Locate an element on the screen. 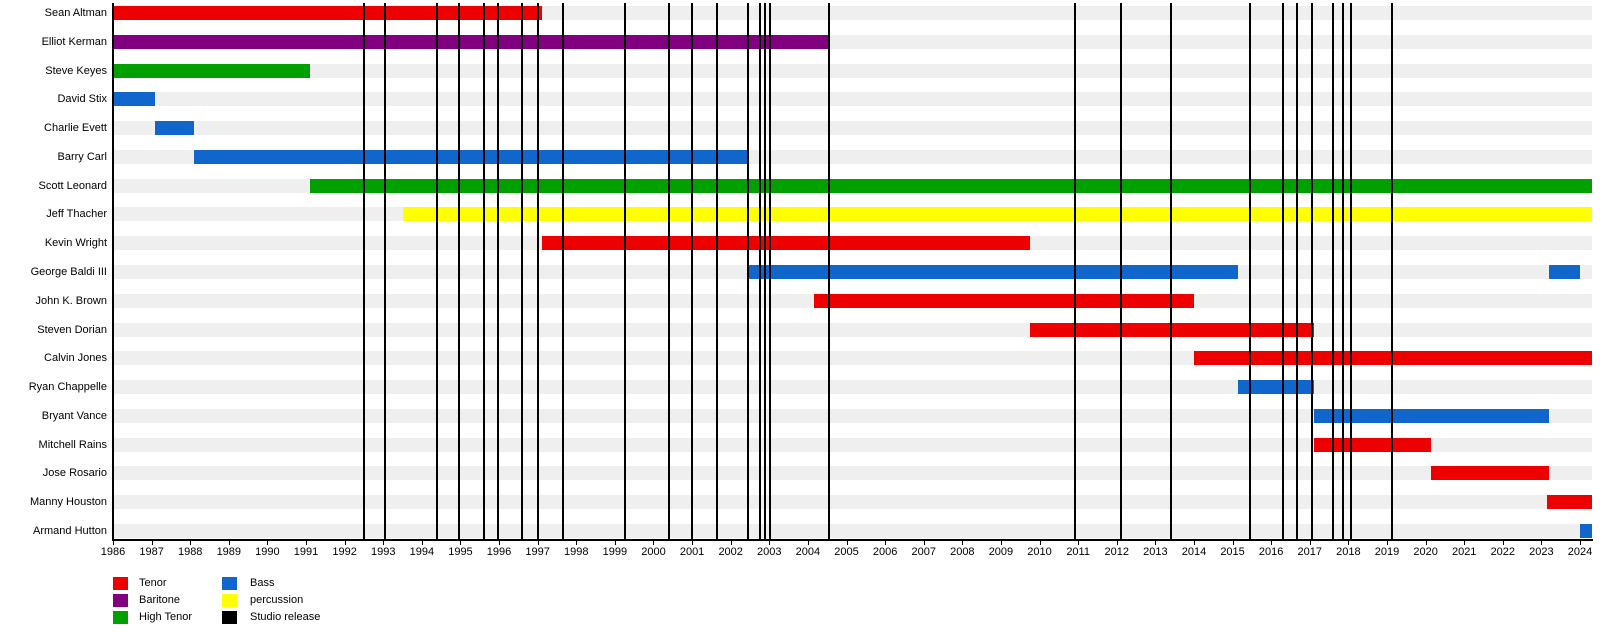 The width and height of the screenshot is (1600, 642). year-tick-label: 2002 is located at coordinates (730, 552).